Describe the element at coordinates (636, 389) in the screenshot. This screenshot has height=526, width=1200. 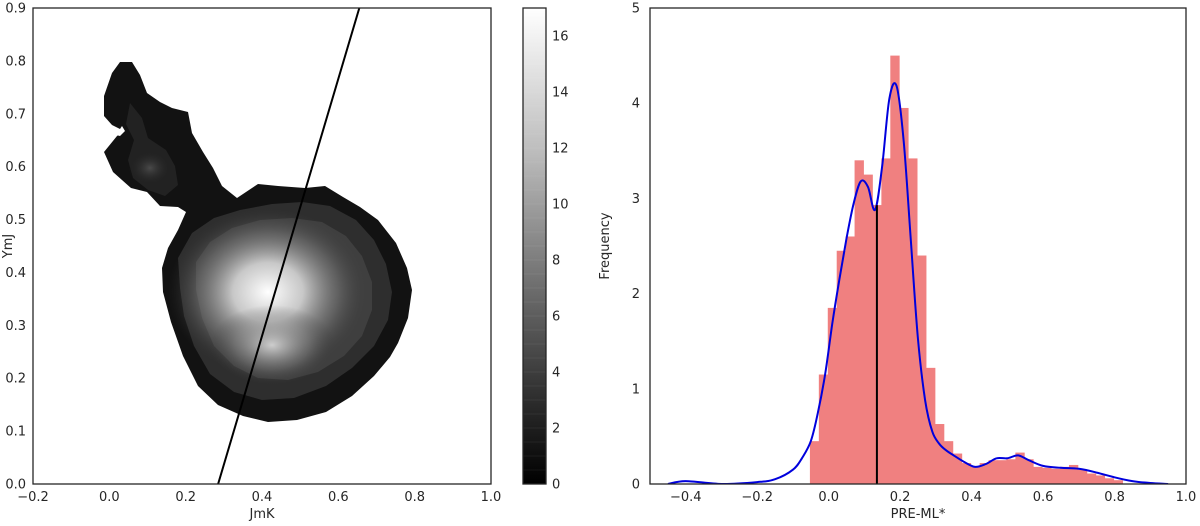
I see `histogram-y-tick-label: 1` at that location.